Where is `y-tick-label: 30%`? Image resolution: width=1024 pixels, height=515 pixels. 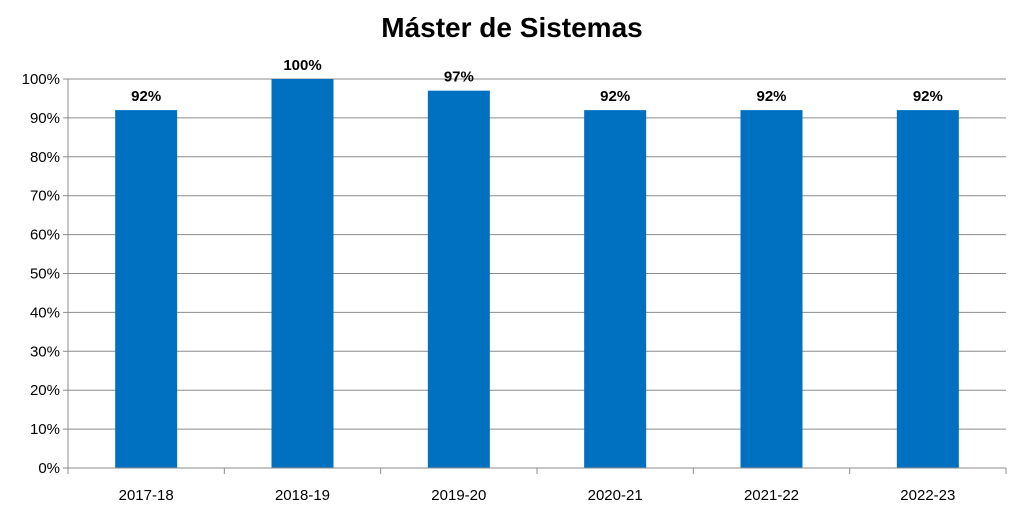
y-tick-label: 30% is located at coordinates (45, 351).